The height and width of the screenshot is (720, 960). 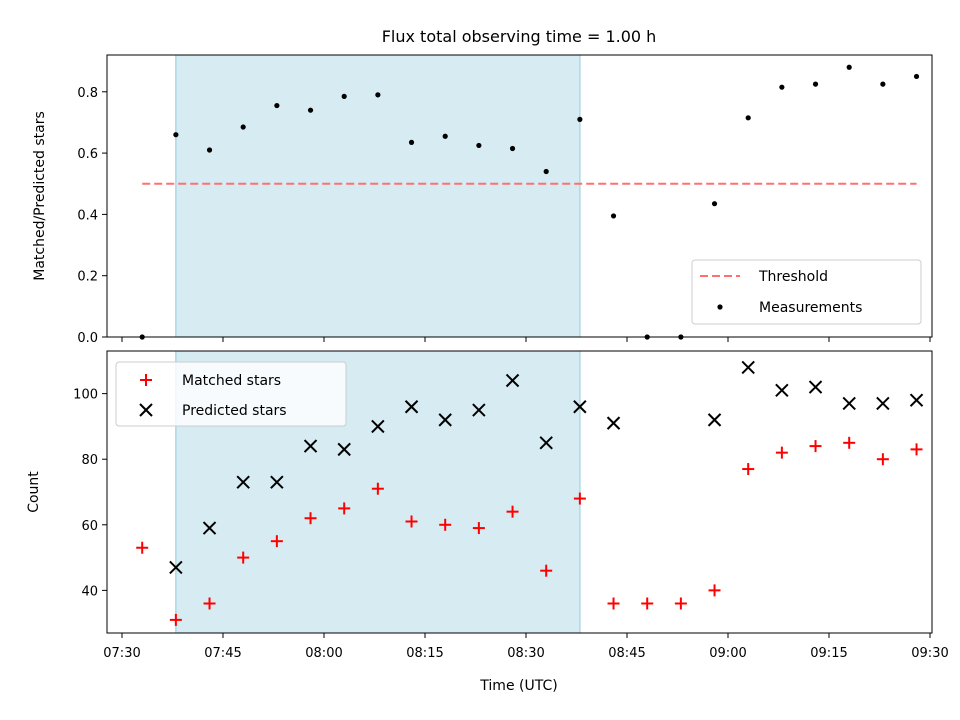 What do you see at coordinates (323, 653) in the screenshot?
I see `x-tick-label: 08:00` at bounding box center [323, 653].